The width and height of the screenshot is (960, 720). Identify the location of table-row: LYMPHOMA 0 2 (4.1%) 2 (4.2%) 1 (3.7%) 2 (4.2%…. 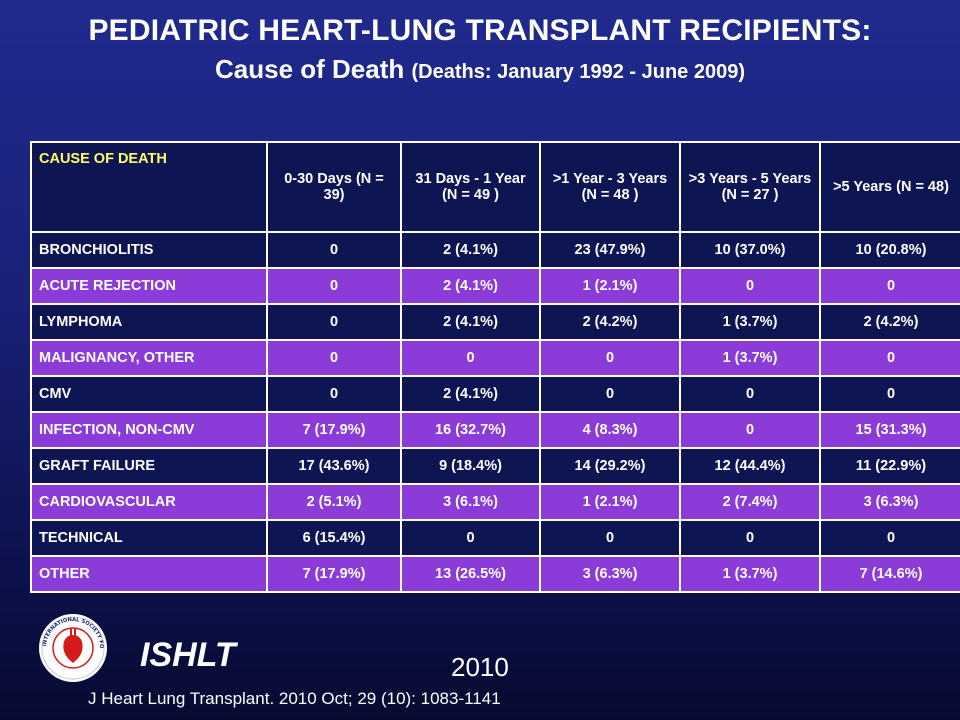
(495, 322).